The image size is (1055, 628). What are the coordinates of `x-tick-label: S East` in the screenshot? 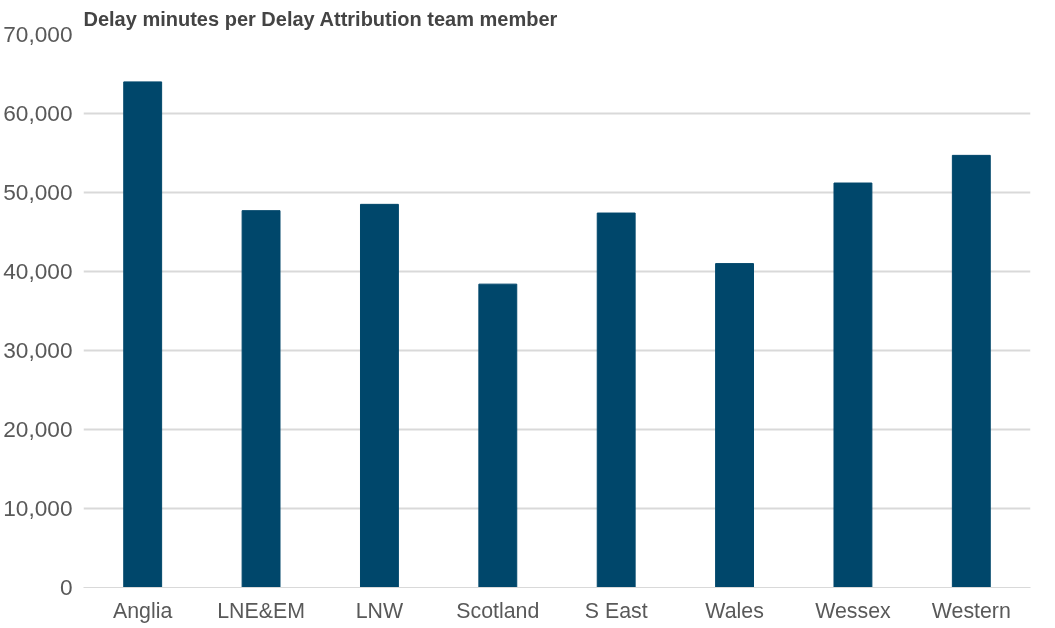 It's located at (616, 610).